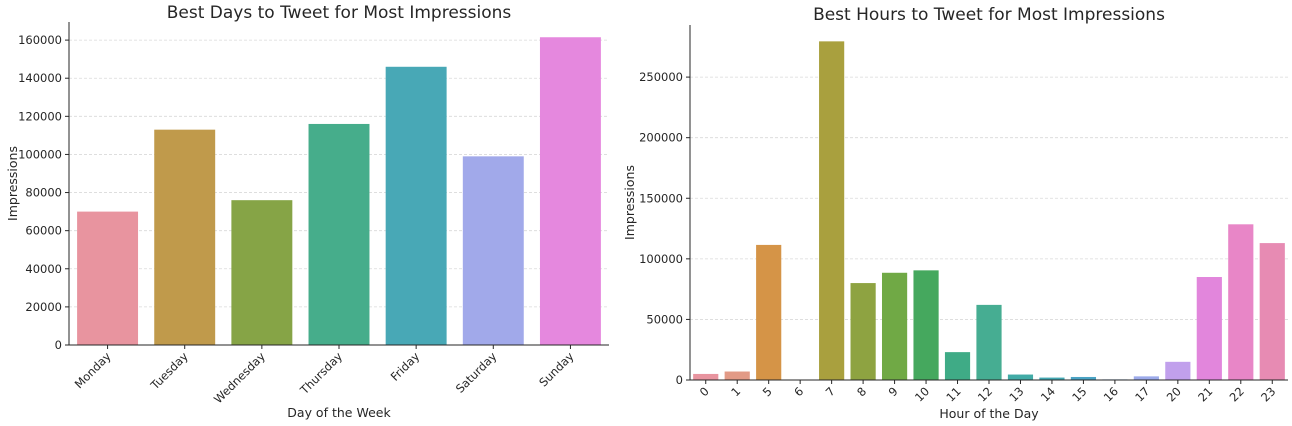 The height and width of the screenshot is (426, 1292). What do you see at coordinates (476, 372) in the screenshot?
I see `days-xtick-label: Saturday` at bounding box center [476, 372].